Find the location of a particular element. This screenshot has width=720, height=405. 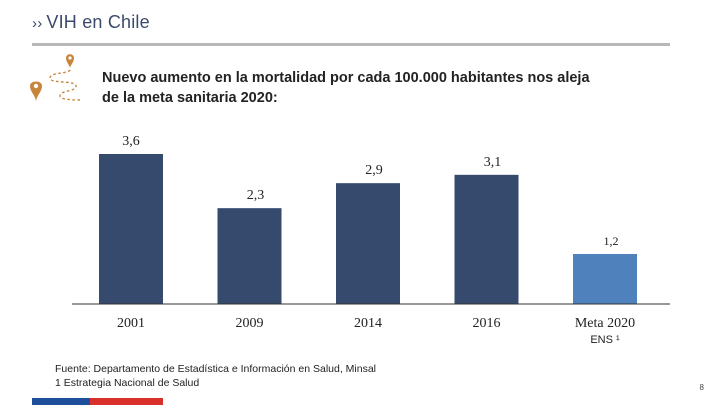

headline-line-2: de la meta sanitaria 2020: is located at coordinates (190, 98).